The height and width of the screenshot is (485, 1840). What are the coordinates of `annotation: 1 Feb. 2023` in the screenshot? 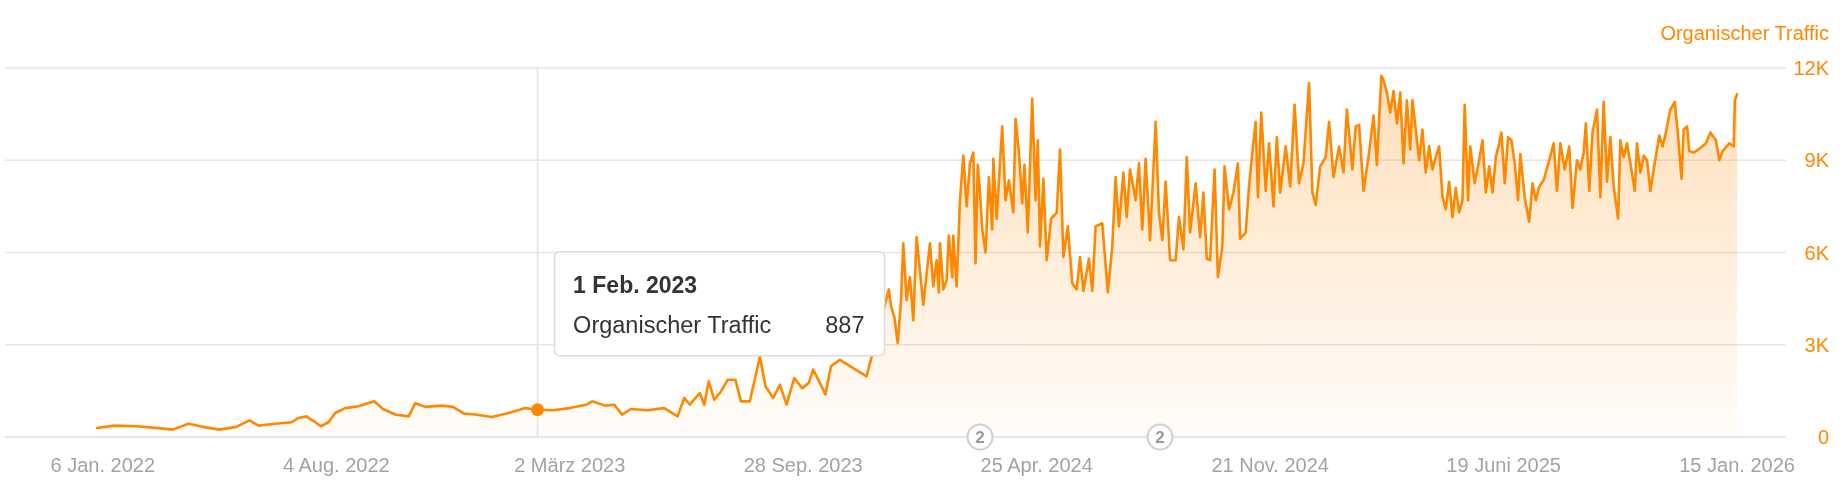 It's located at (635, 284).